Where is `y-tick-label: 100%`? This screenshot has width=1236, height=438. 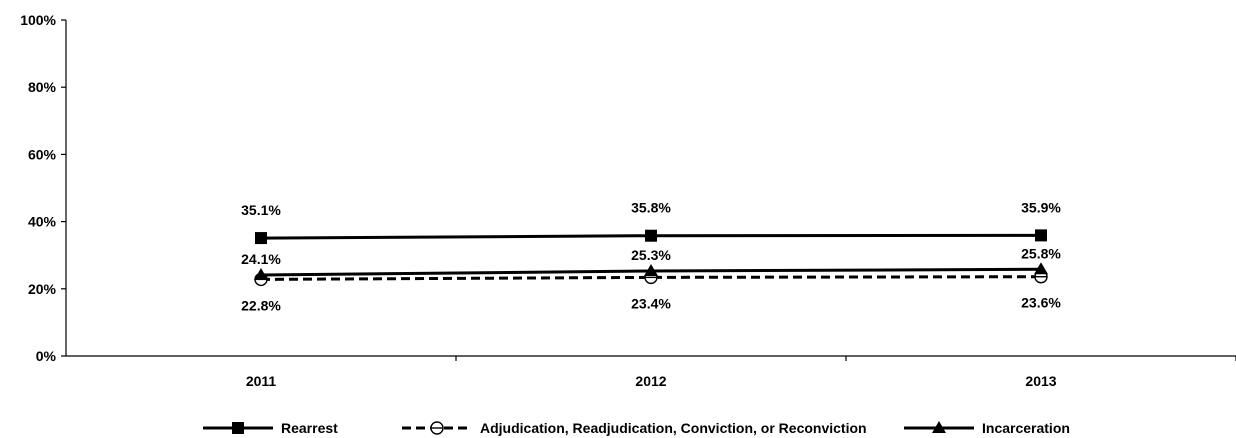
y-tick-label: 100% is located at coordinates (38, 20).